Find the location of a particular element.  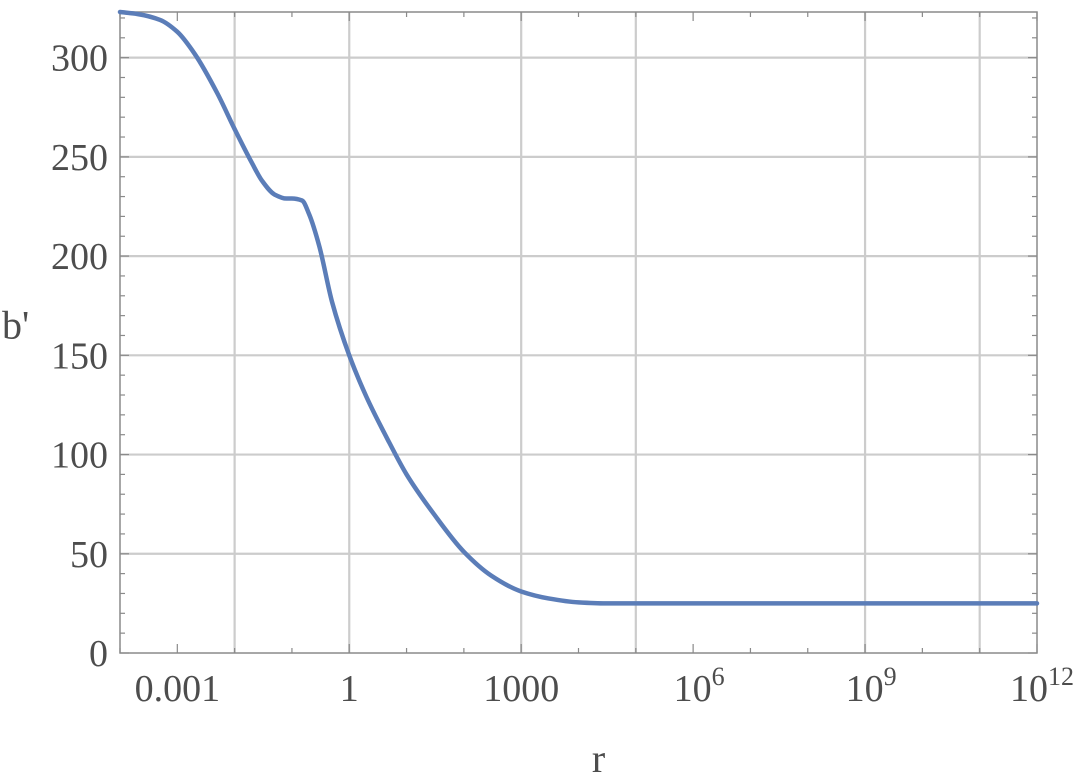

y-tick-label: 0 is located at coordinates (98, 654).